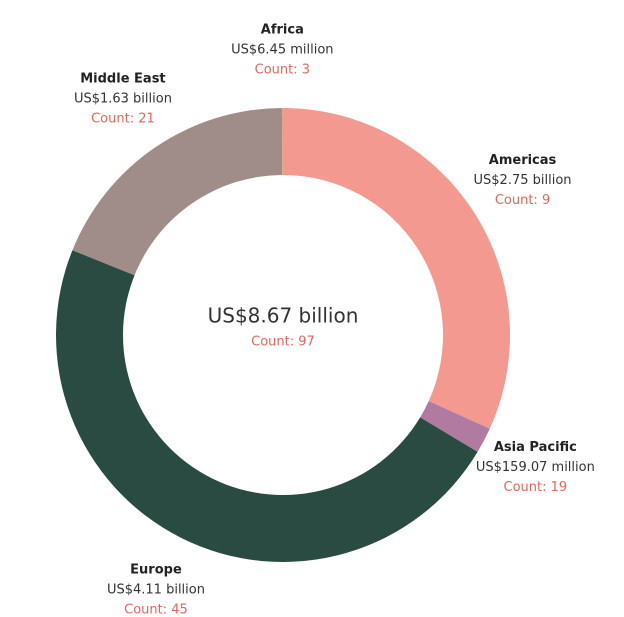 The height and width of the screenshot is (617, 624). I want to click on slice-count-label: Count: 45, so click(156, 610).